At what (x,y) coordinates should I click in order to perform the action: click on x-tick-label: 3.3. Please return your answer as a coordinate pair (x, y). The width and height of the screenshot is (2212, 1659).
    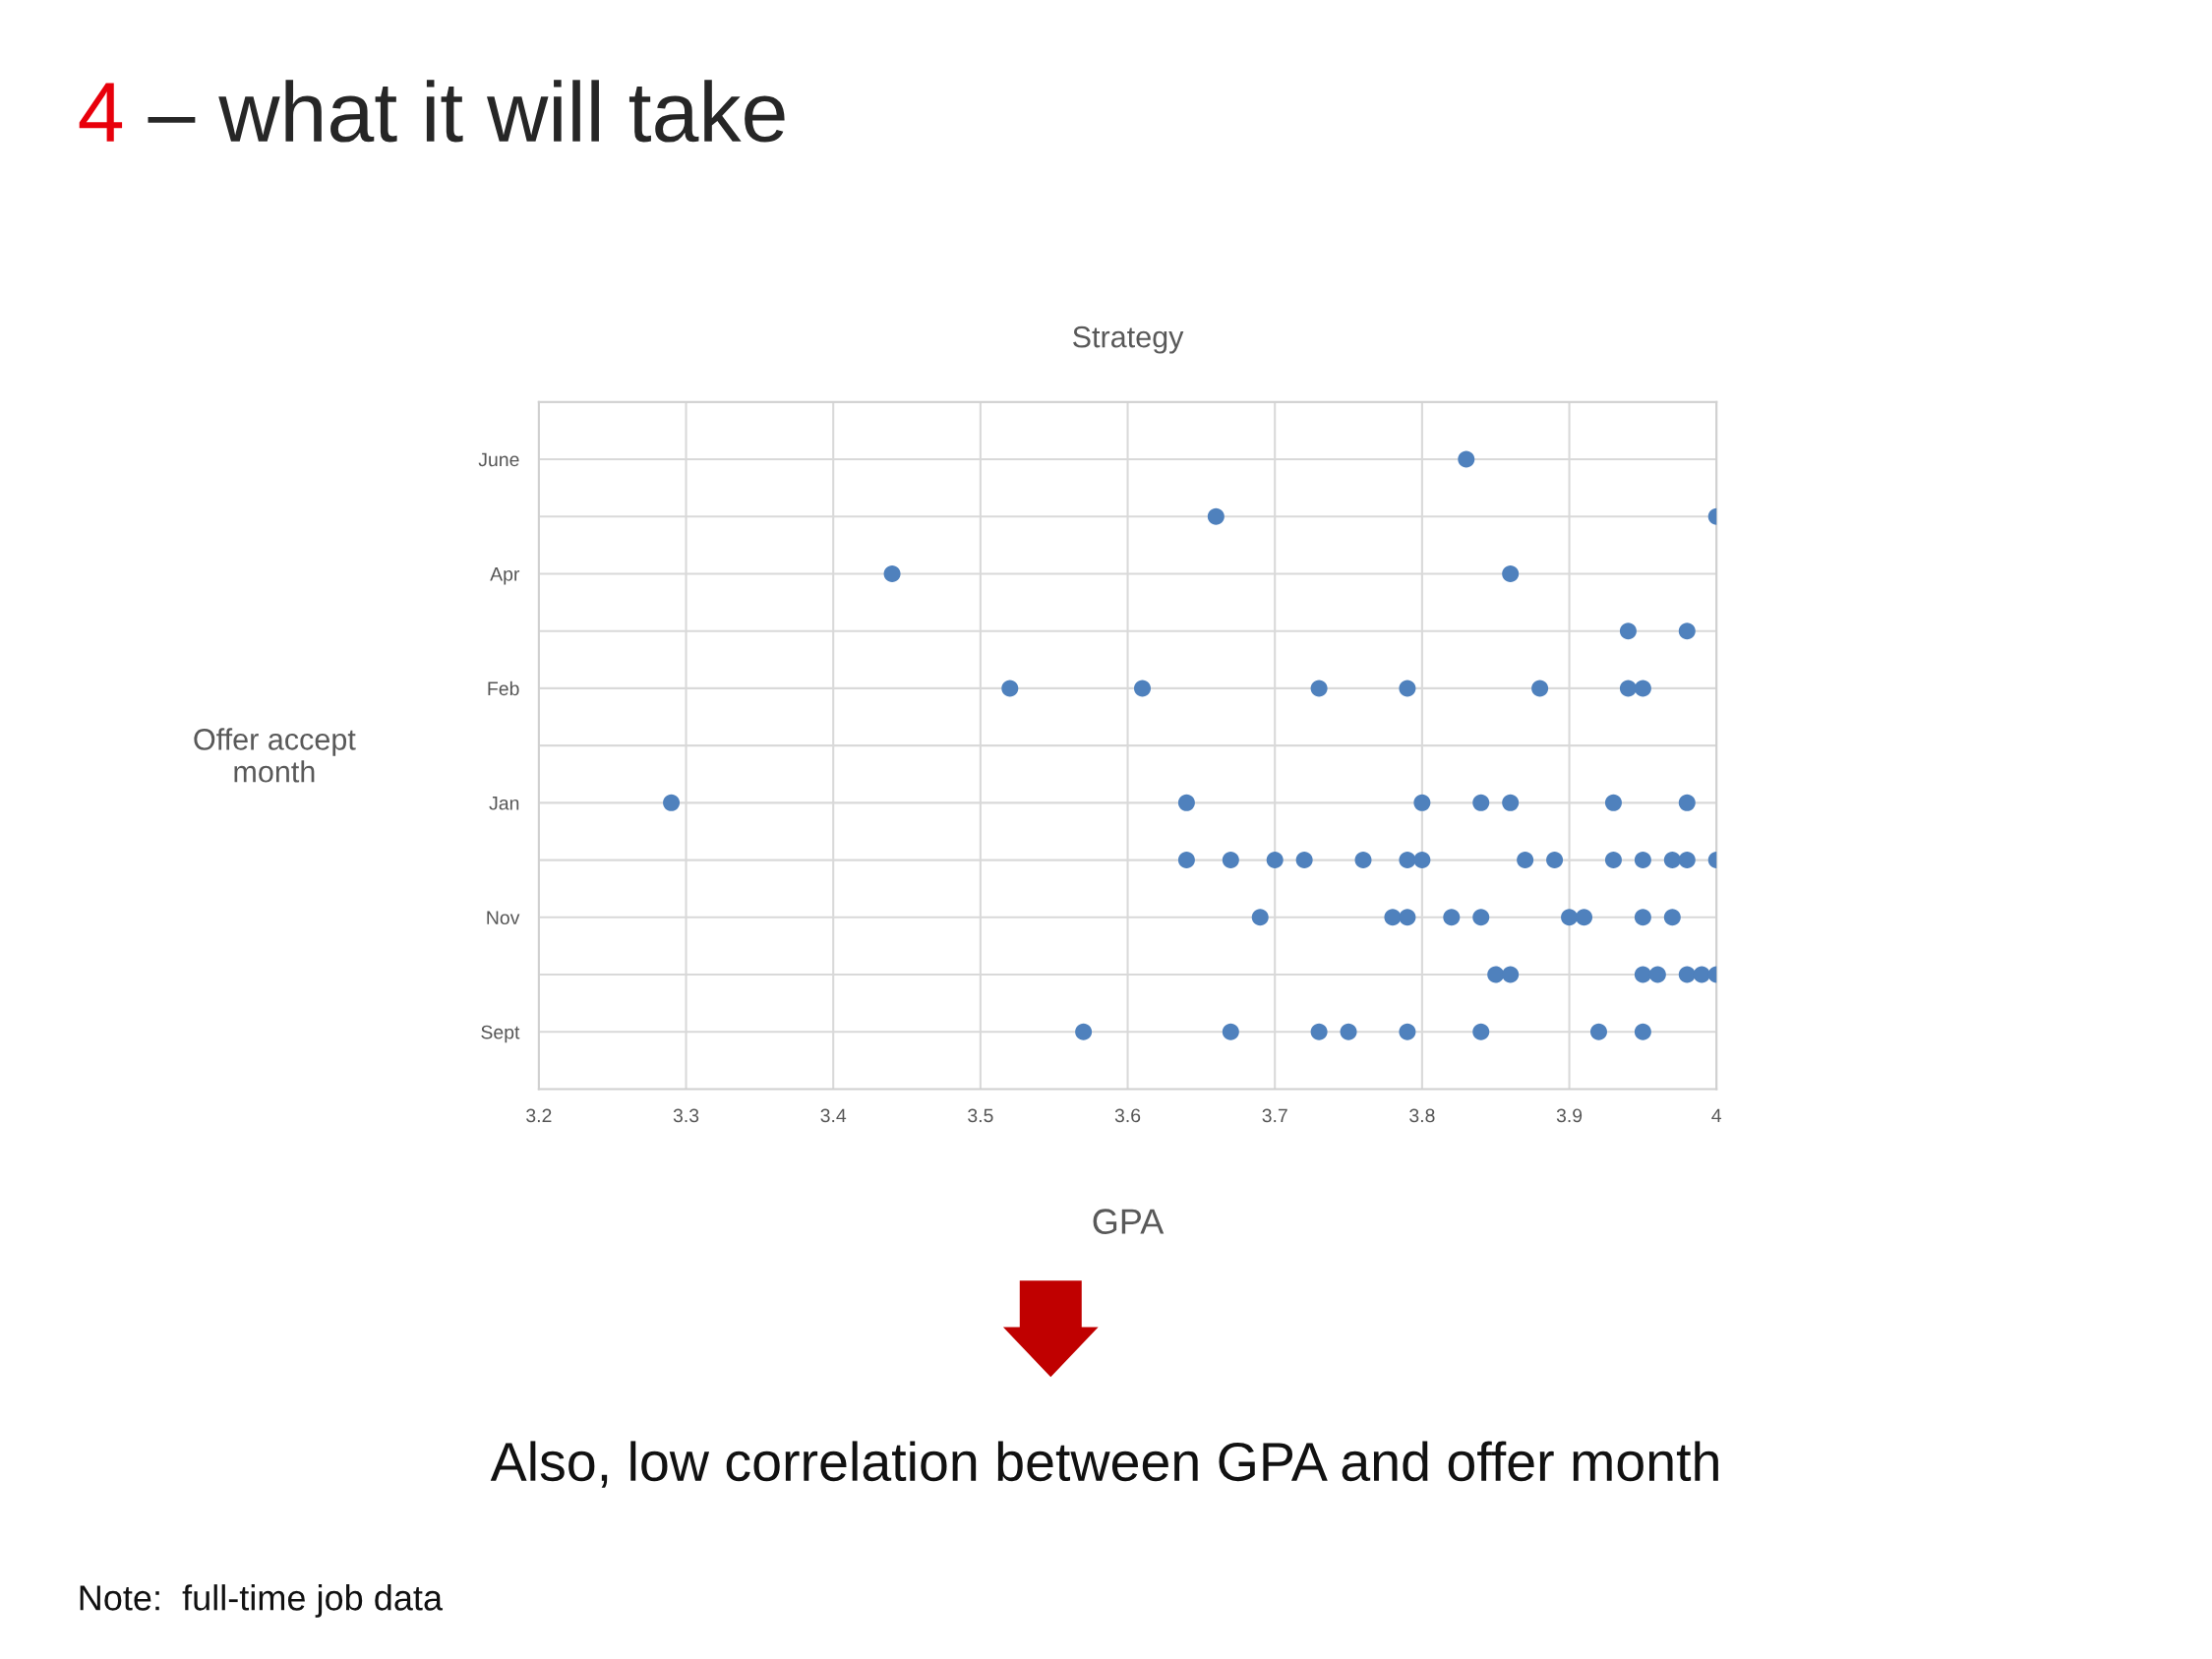
    Looking at the image, I should click on (686, 1115).